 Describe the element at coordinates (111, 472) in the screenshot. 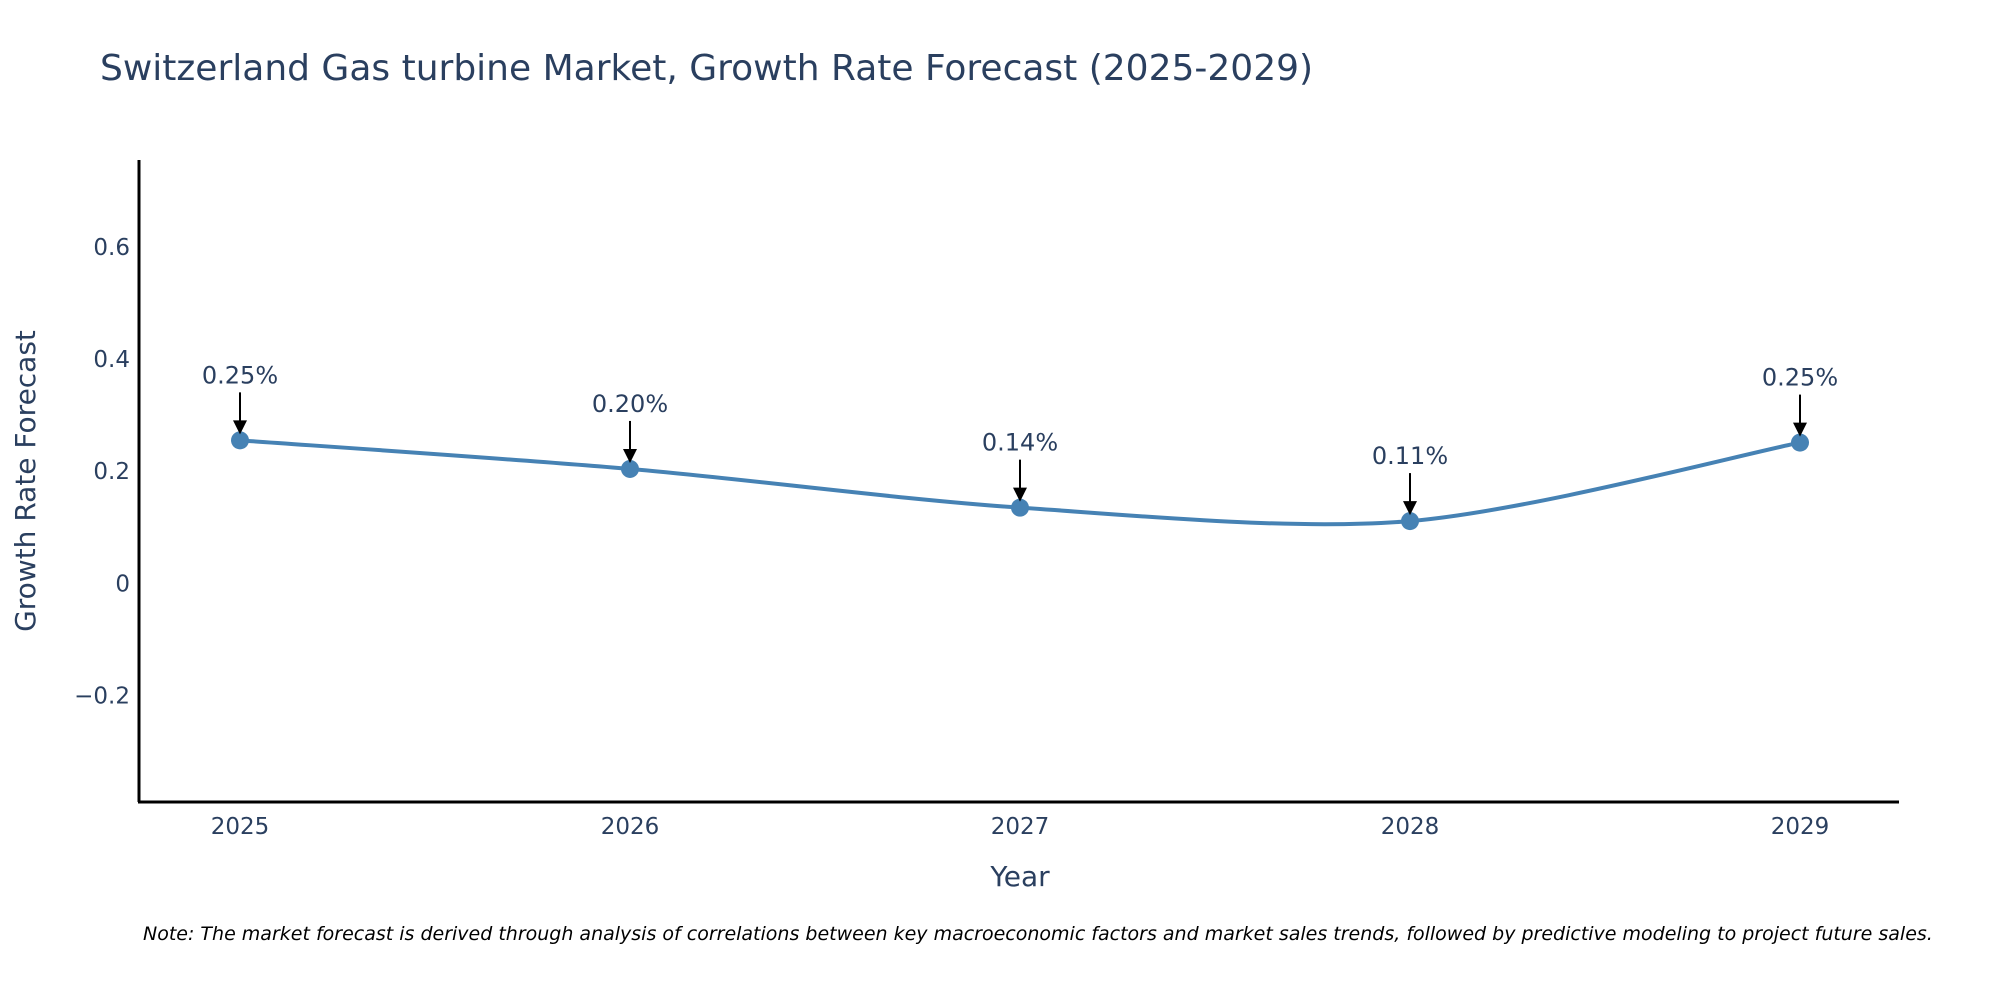

I see `y-tick-label: 0.2` at that location.